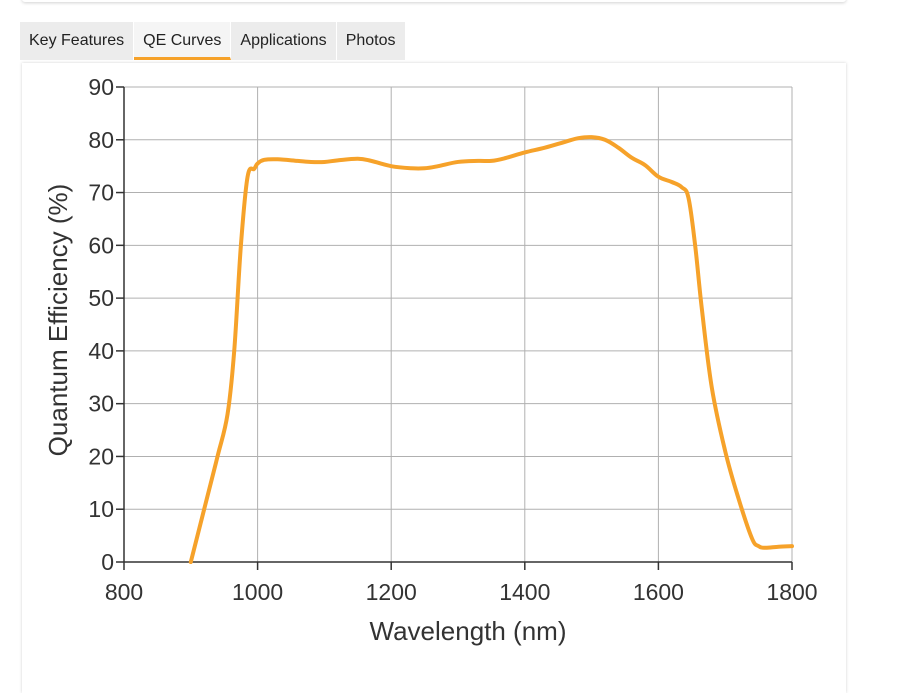 The image size is (904, 693). What do you see at coordinates (101, 245) in the screenshot?
I see `y-tick-label: 60` at bounding box center [101, 245].